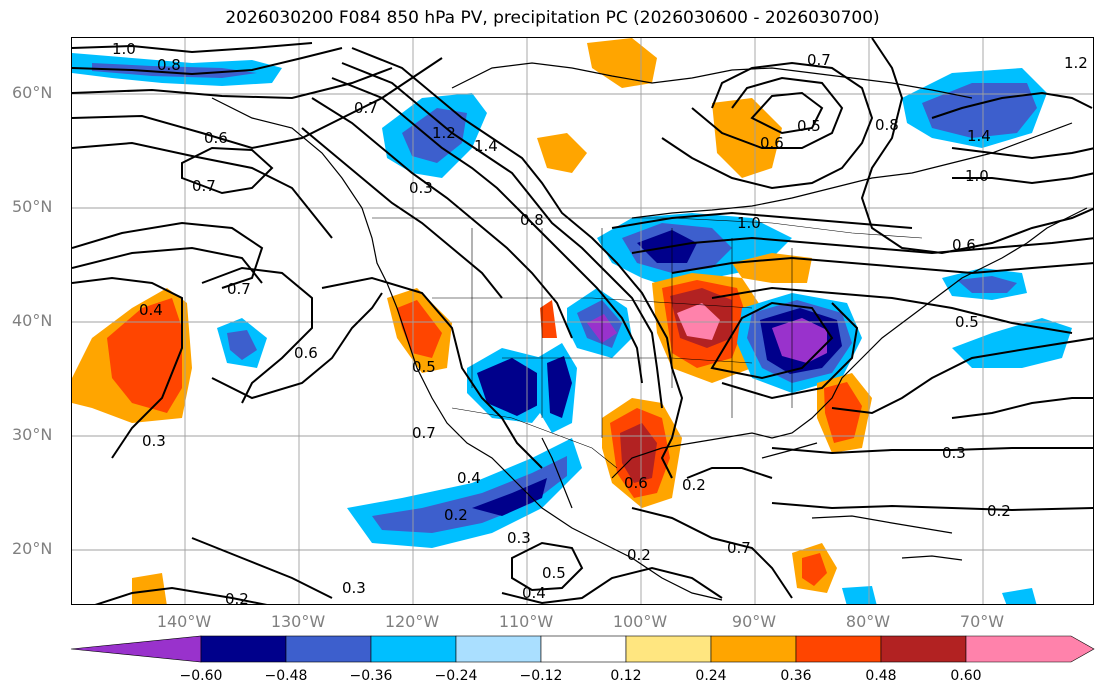 Image resolution: width=1105 pixels, height=698 pixels. What do you see at coordinates (966, 676) in the screenshot?
I see `colorbar-tick: 0.60` at bounding box center [966, 676].